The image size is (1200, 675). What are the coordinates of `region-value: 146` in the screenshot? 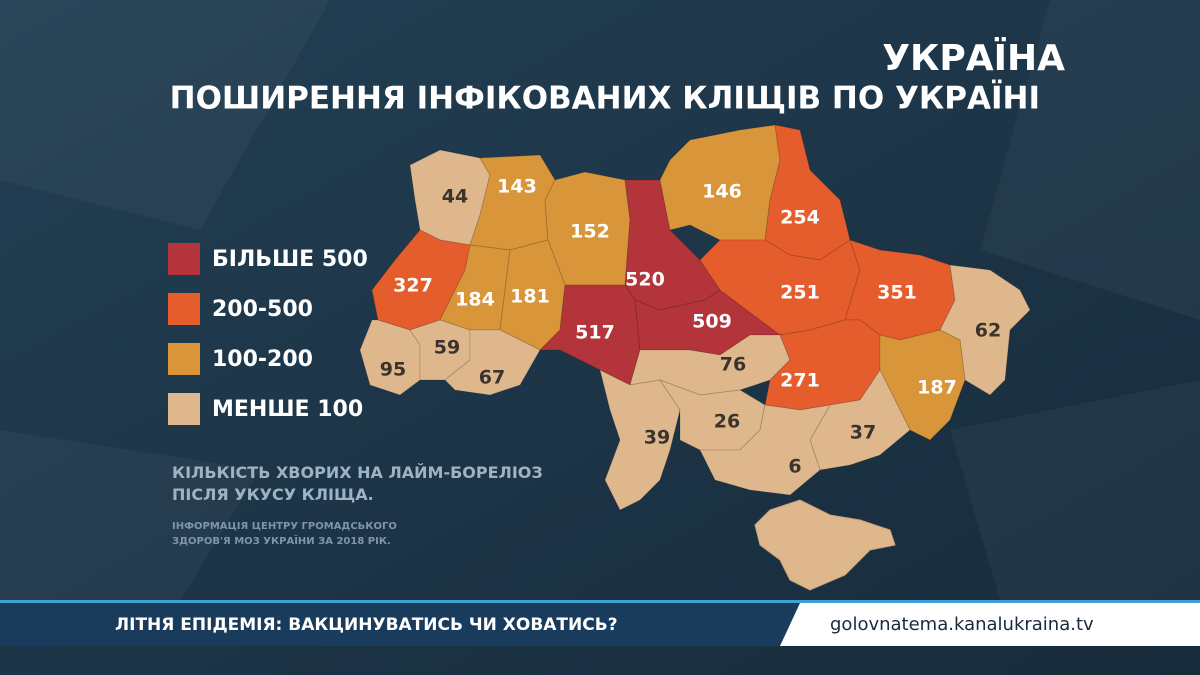 It's located at (722, 192).